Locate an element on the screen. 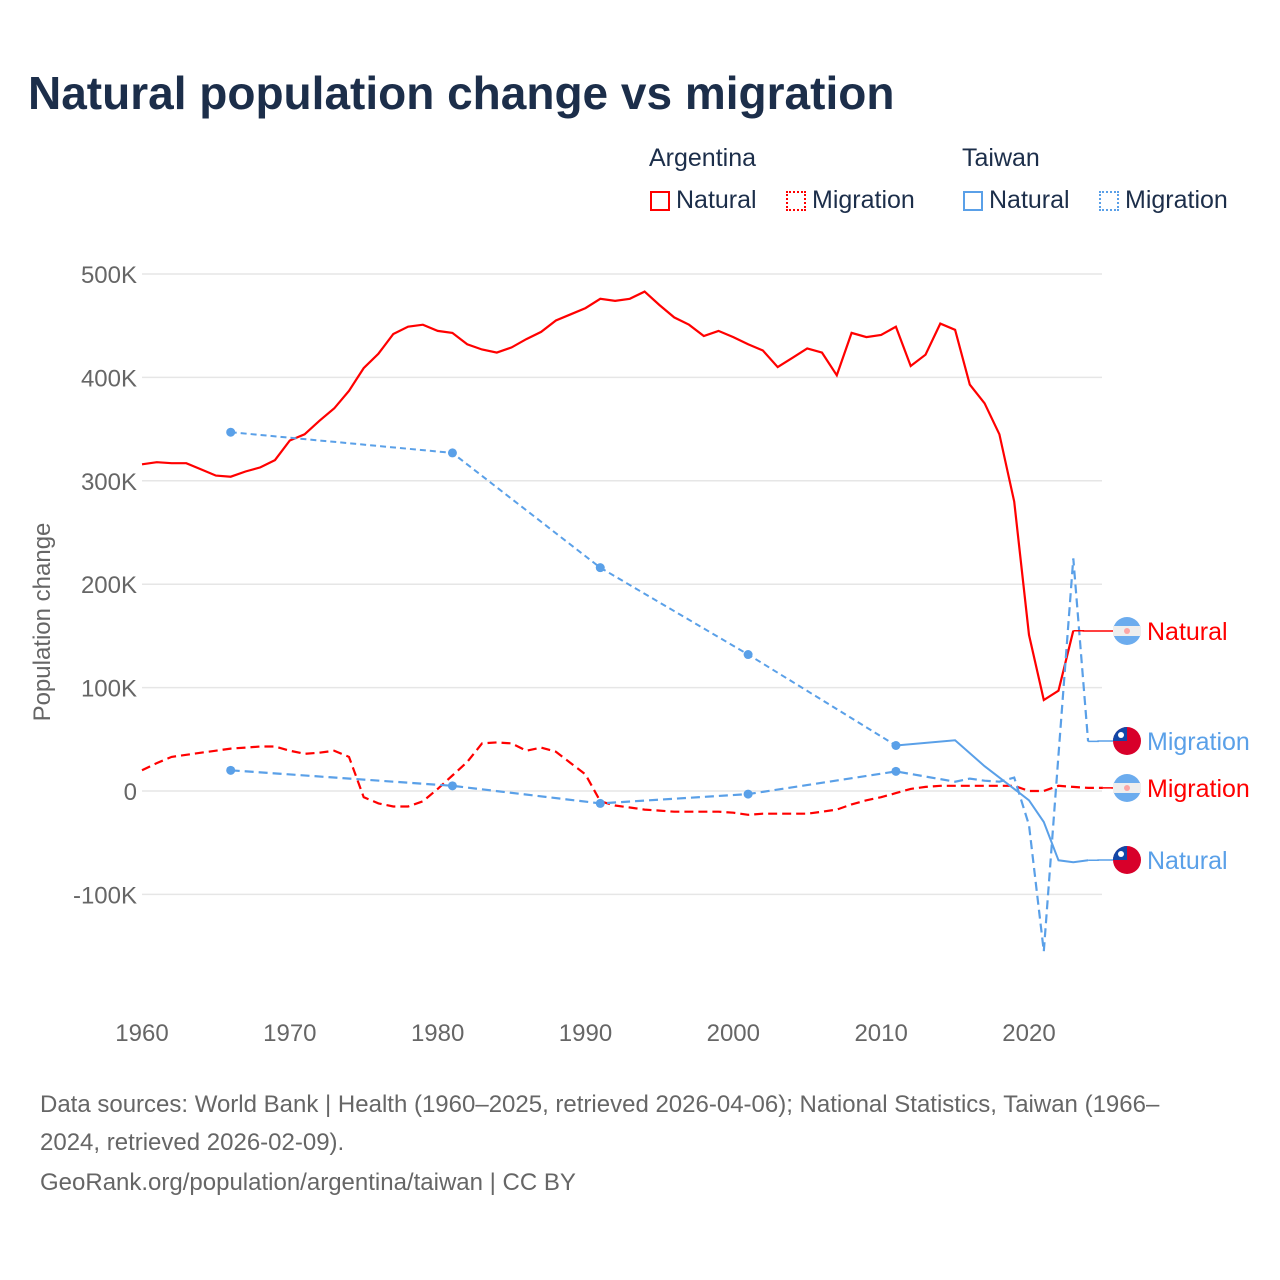  legend-taiwan-migration: Migration is located at coordinates (1163, 200).